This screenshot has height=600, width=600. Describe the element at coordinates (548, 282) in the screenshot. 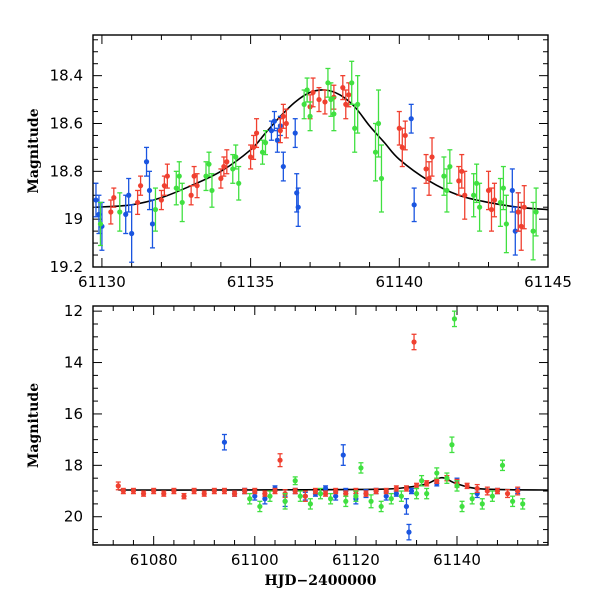

I see `x-tick-label: 61145` at that location.